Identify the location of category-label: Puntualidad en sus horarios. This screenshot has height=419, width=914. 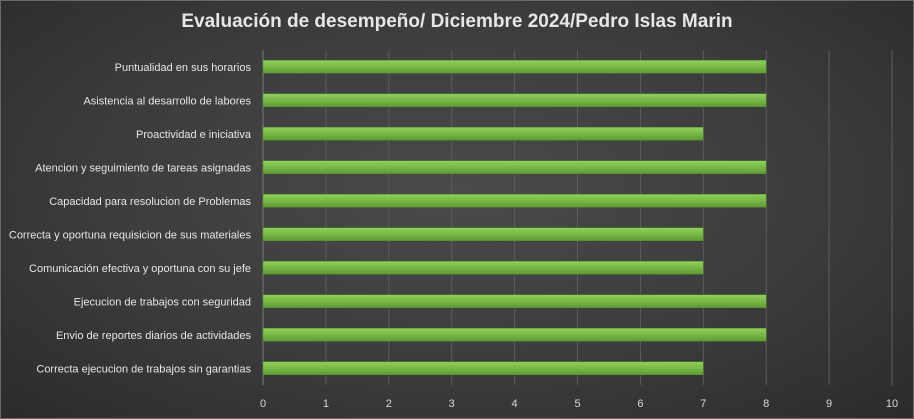
(183, 68).